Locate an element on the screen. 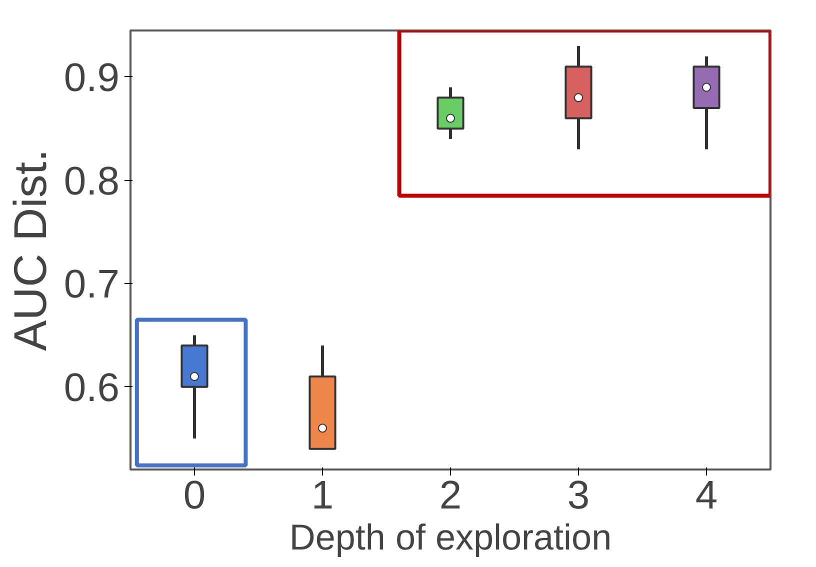 Image resolution: width=816 pixels, height=567 pixels. y-tick-label: 0.8 is located at coordinates (92, 181).